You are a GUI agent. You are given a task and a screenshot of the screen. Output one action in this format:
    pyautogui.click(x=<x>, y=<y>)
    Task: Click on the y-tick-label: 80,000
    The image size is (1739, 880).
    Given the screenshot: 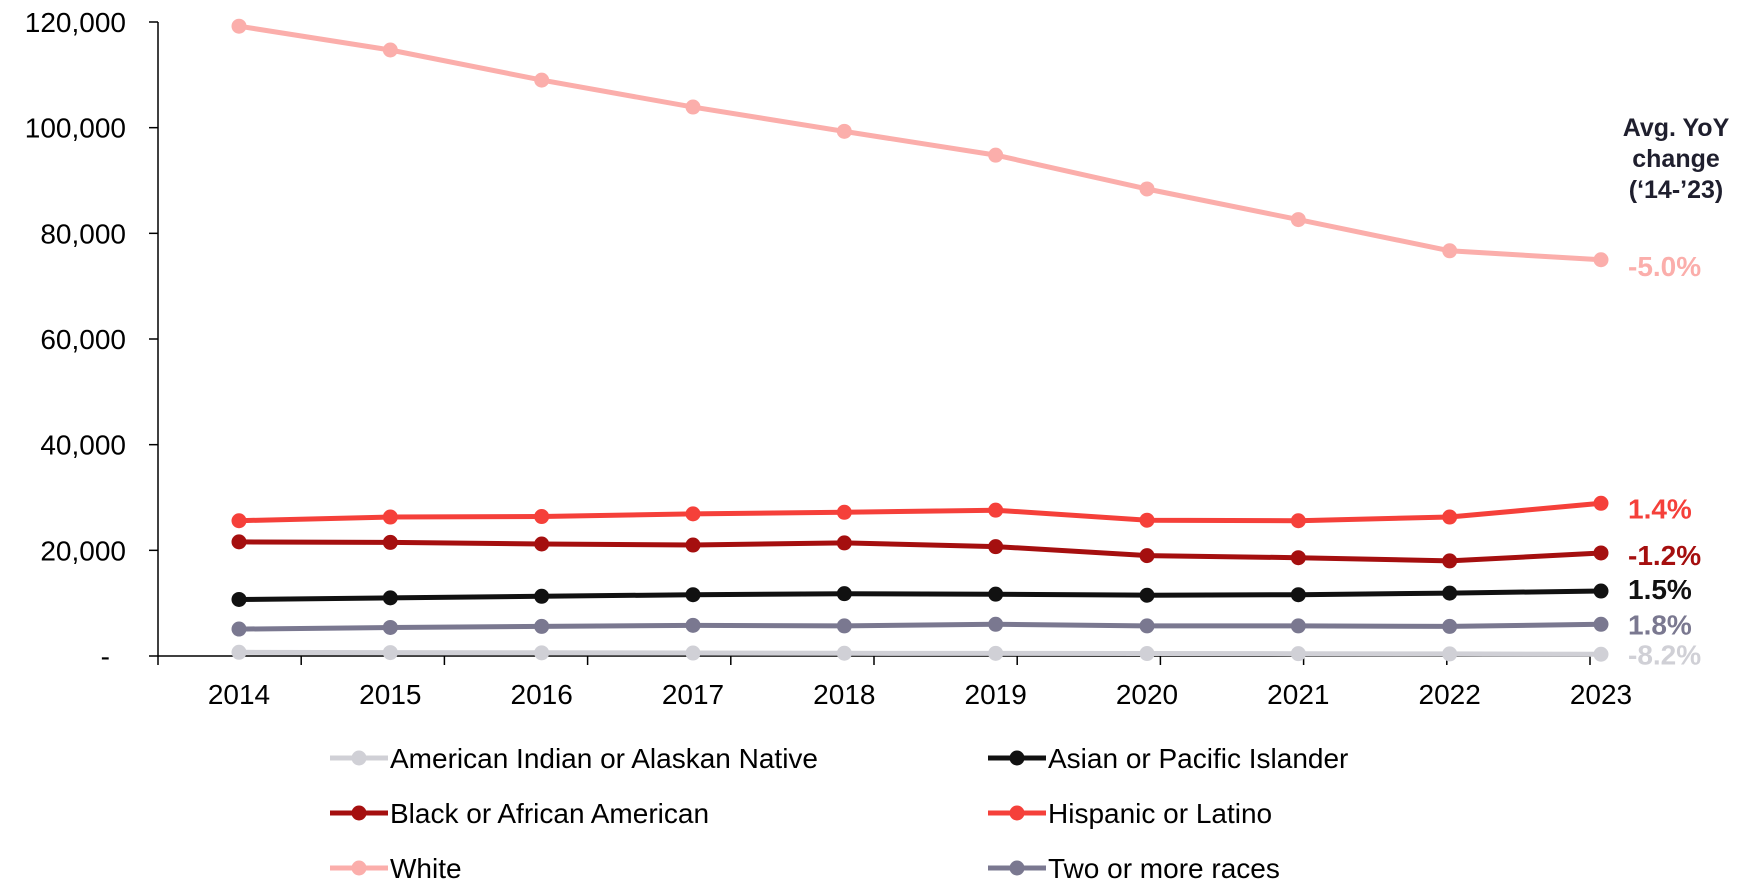 What is the action you would take?
    pyautogui.click(x=83, y=233)
    